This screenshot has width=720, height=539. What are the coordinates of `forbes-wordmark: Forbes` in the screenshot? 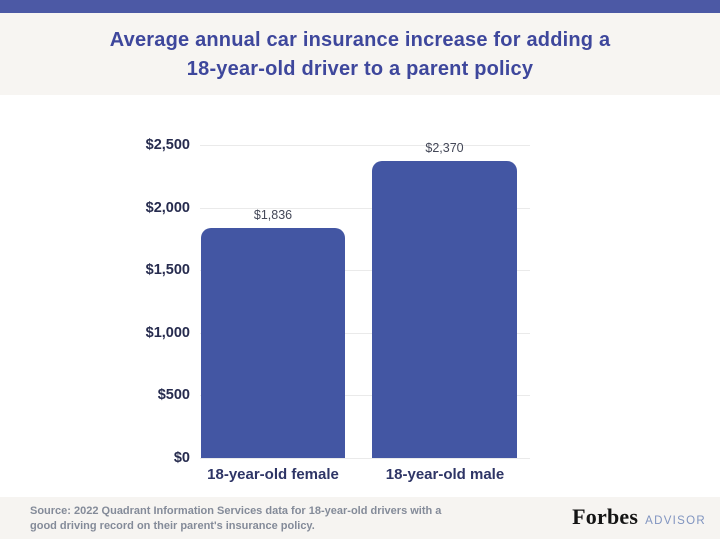 It's located at (605, 516).